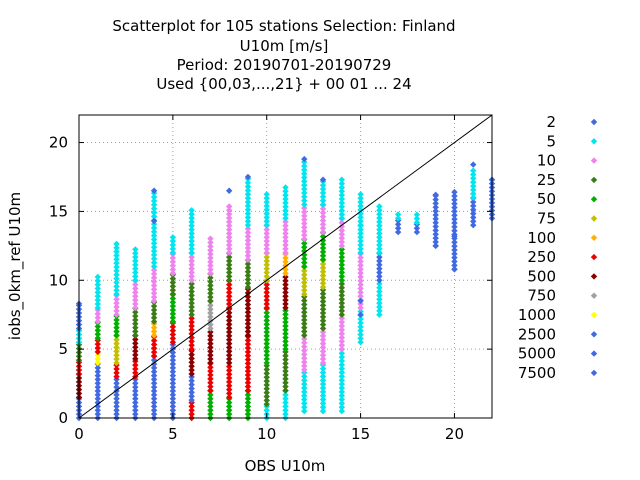  I want to click on legend-marker, so click(594, 180).